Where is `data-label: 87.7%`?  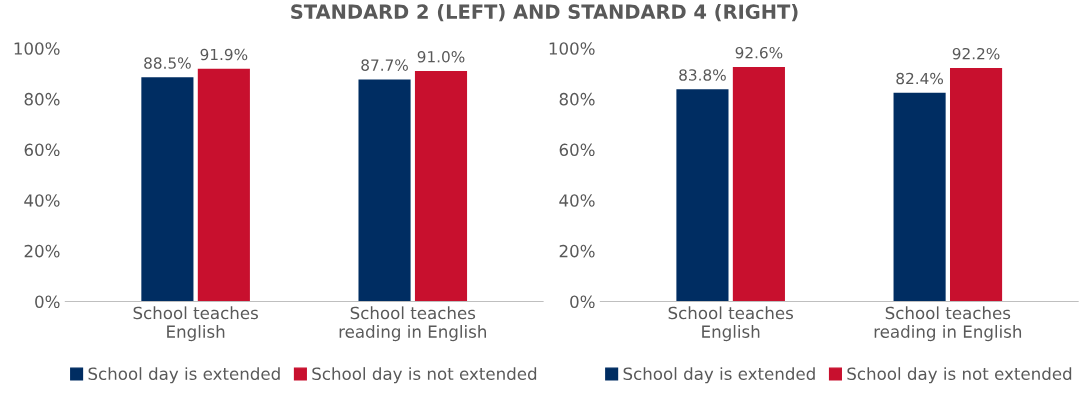 data-label: 87.7% is located at coordinates (384, 65).